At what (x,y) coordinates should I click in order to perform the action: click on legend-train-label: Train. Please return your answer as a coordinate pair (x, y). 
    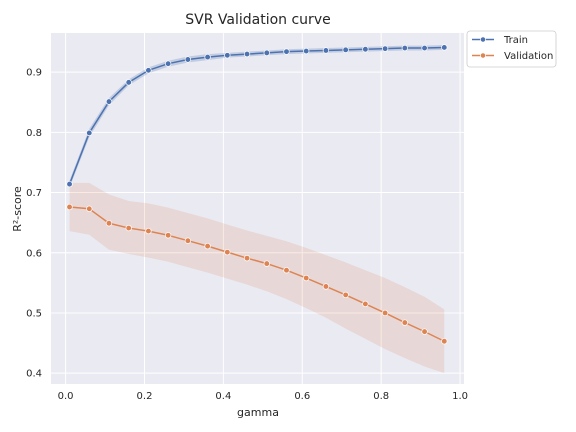
    Looking at the image, I should click on (515, 40).